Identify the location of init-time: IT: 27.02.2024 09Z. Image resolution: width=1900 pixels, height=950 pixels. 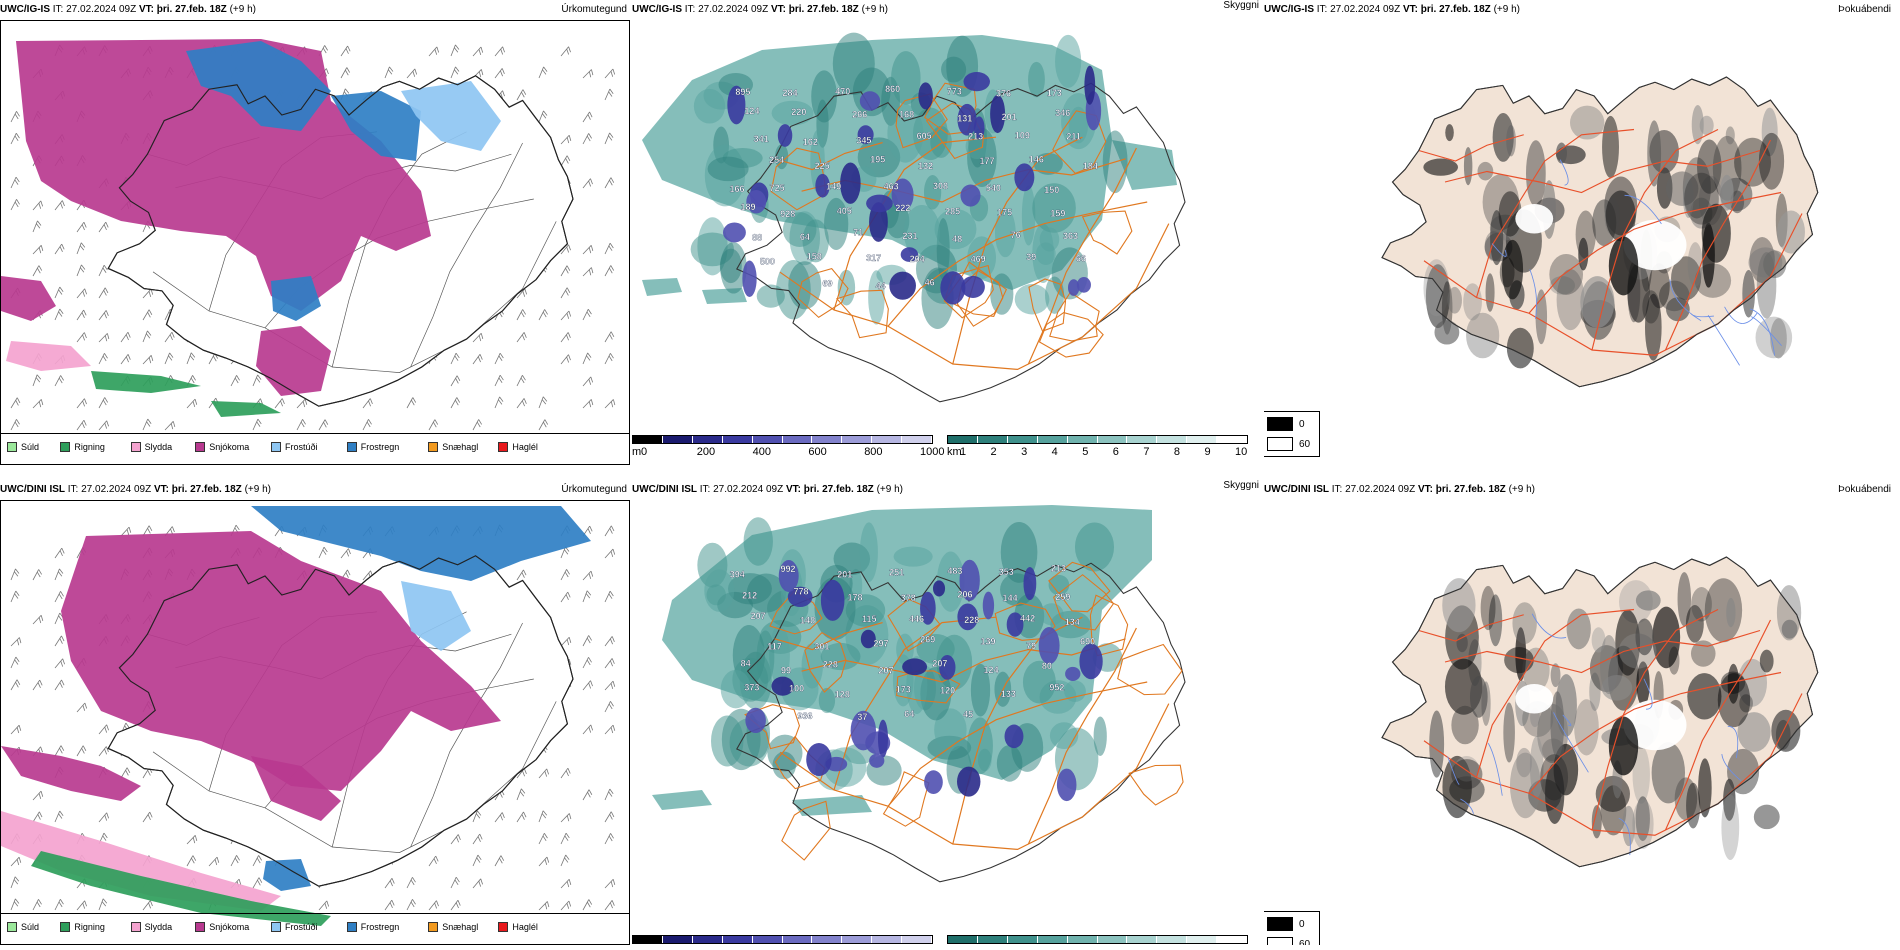
(741, 489).